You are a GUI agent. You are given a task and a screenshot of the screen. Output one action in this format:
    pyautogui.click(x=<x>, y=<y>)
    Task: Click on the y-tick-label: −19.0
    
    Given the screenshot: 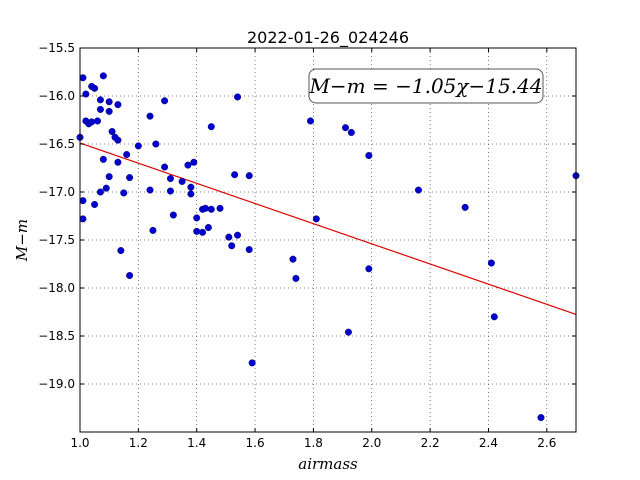 What is the action you would take?
    pyautogui.click(x=56, y=384)
    